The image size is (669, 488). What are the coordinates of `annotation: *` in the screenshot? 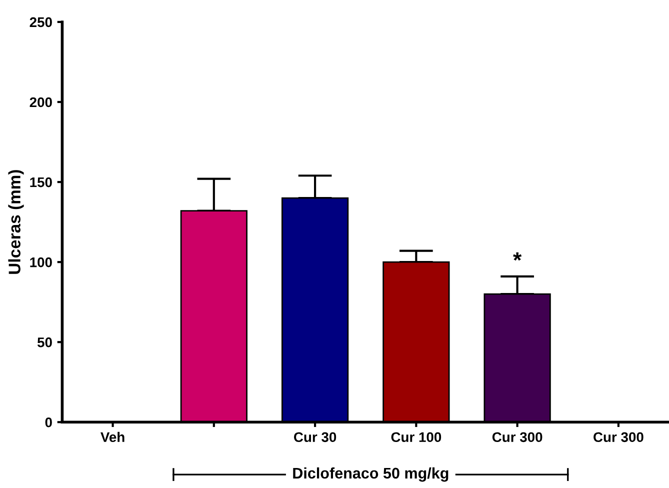 It's located at (517, 256).